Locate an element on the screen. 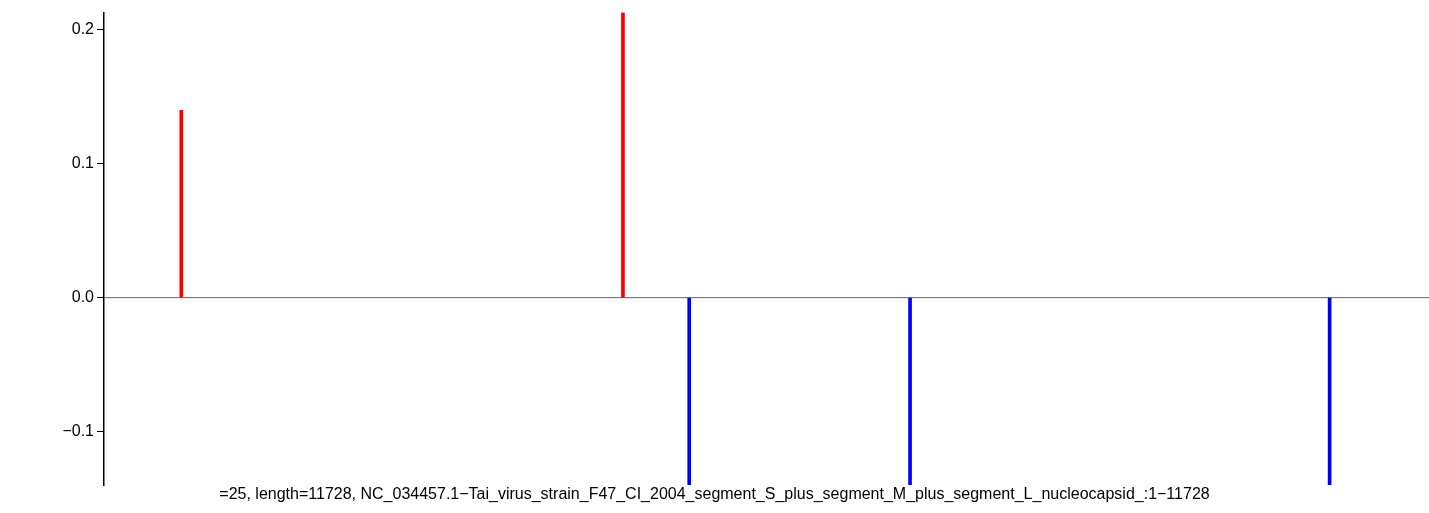 The width and height of the screenshot is (1429, 513). x-axis-title: =25, length=11728, NC_034457.1−Tai_virus_strain_F47_CI_2004_segment_S_plus_segment_M_plus_segment_L_nucleocapsid_:1−11728 is located at coordinates (714, 494).